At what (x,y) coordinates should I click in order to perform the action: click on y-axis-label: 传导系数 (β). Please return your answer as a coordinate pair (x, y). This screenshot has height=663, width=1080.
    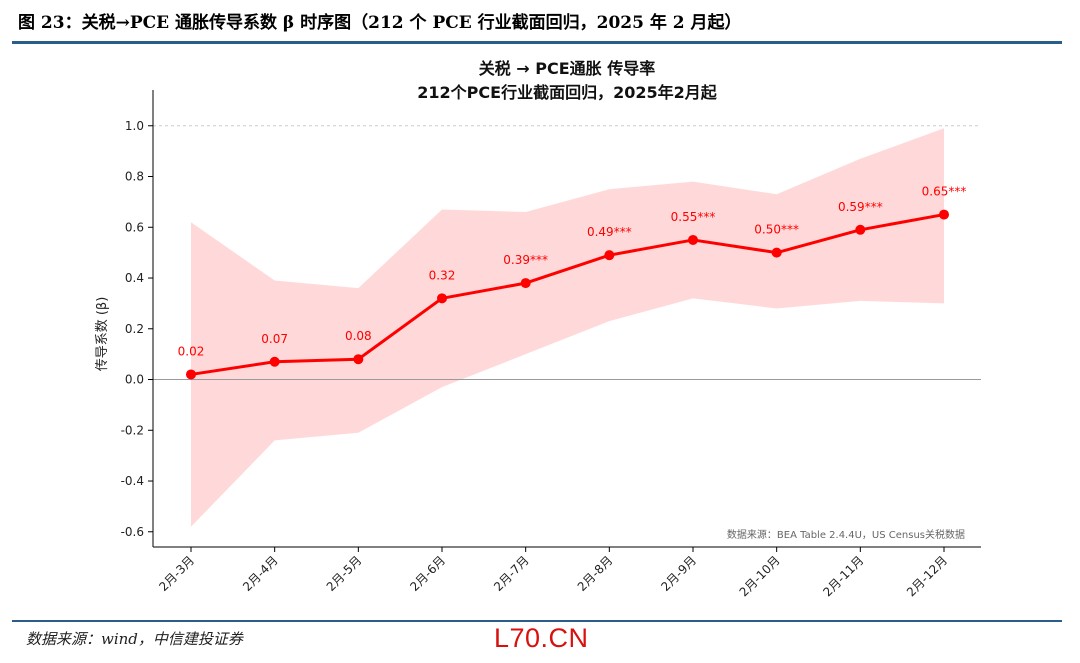
    Looking at the image, I should click on (102, 334).